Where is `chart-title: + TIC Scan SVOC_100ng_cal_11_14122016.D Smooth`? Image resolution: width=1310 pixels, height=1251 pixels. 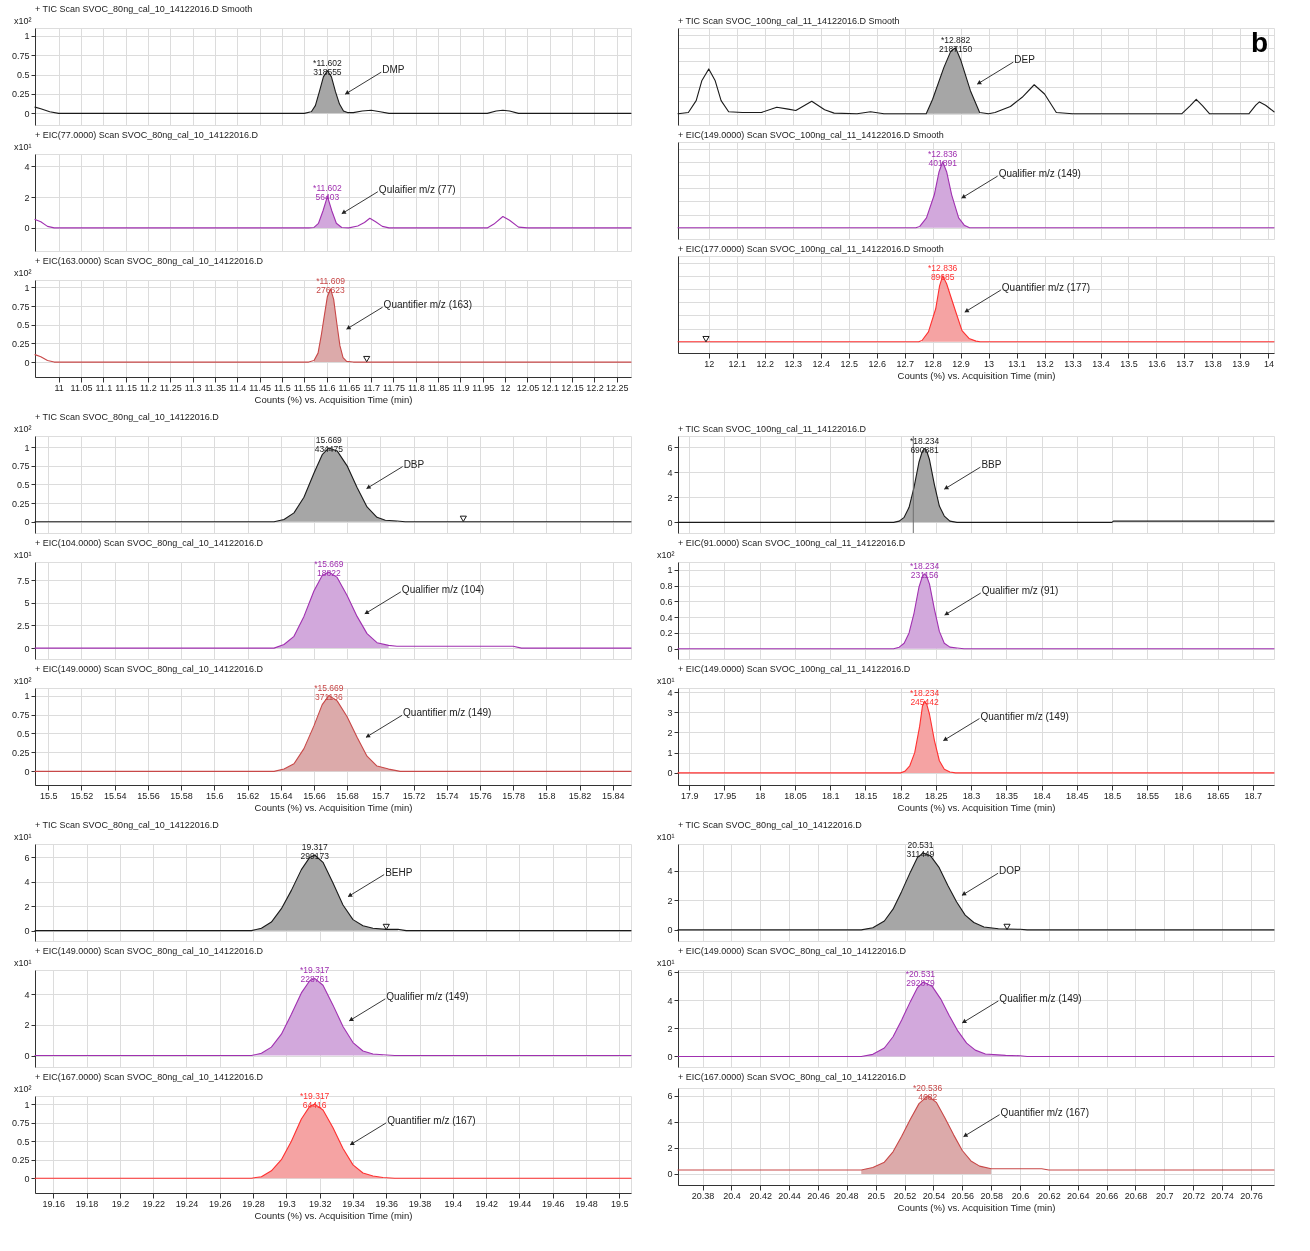
chart-title: + TIC Scan SVOC_100ng_cal_11_14122016.D Smooth is located at coordinates (789, 21).